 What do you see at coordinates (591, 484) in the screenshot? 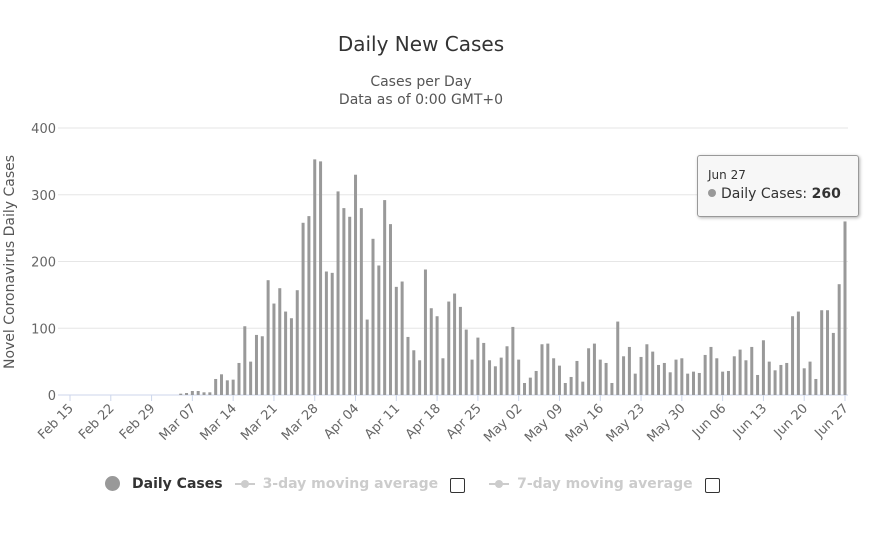
I see `legend-item-7day-average: 7-day moving average` at bounding box center [591, 484].